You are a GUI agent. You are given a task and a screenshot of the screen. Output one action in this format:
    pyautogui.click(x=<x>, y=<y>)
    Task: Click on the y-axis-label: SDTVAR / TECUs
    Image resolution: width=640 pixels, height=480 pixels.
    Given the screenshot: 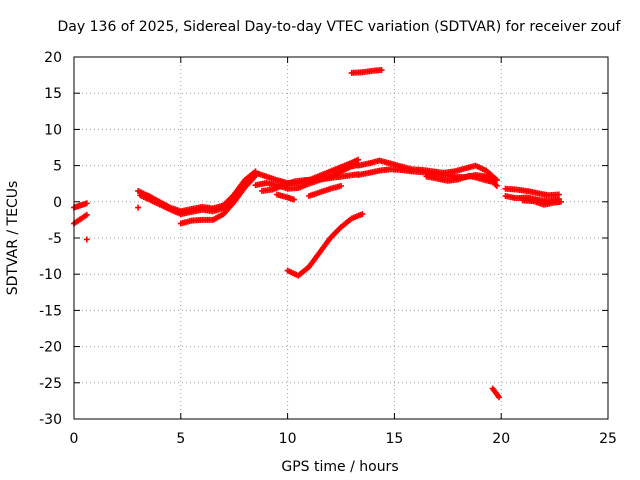 What is the action you would take?
    pyautogui.click(x=13, y=238)
    